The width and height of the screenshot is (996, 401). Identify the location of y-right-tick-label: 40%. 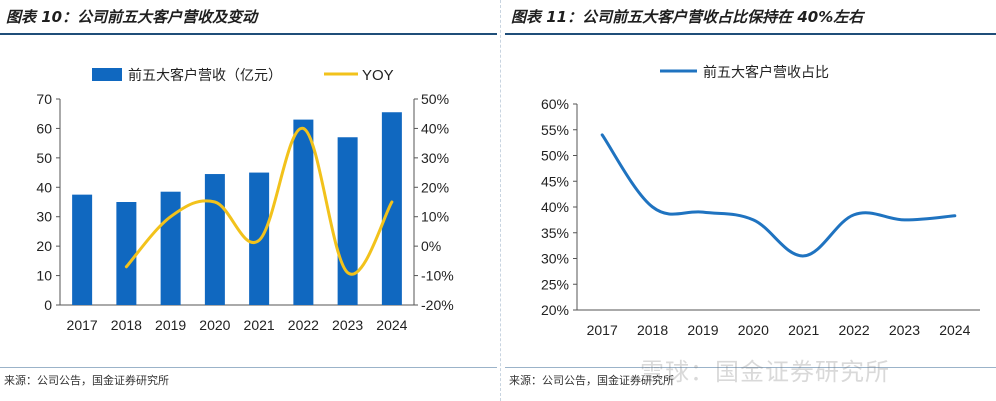
(435, 128).